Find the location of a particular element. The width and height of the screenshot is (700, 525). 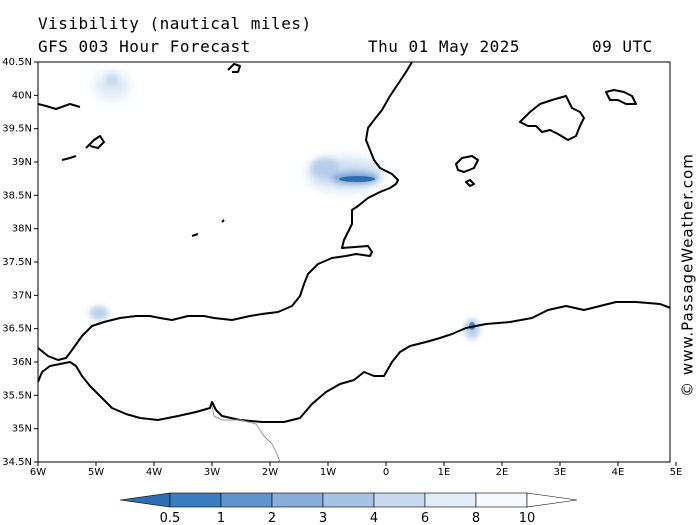

lat-label: 36.5N is located at coordinates (17, 329).